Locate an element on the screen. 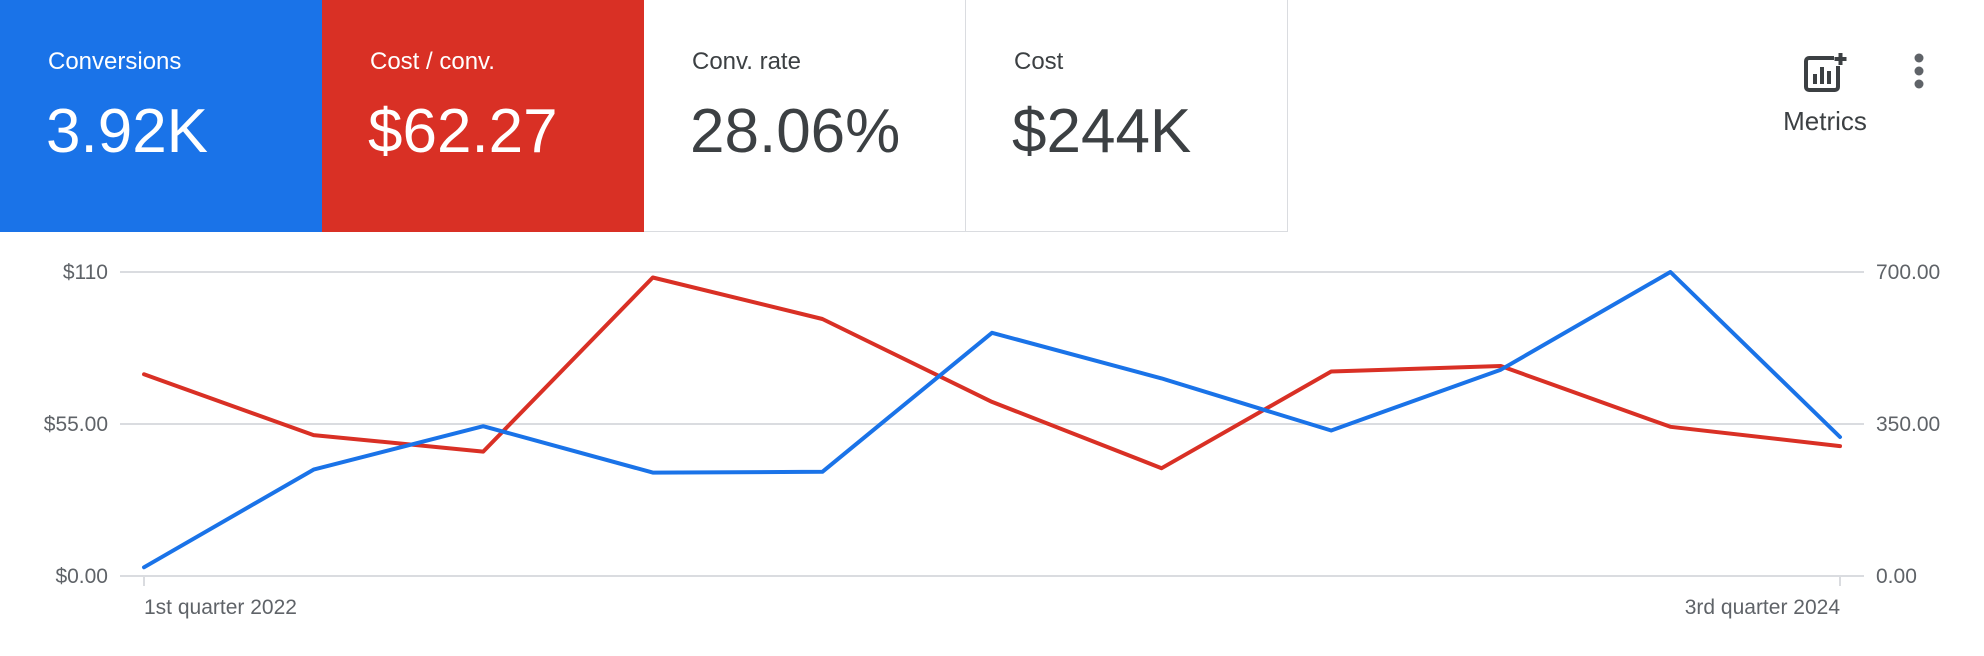  scorecard-conversions: Conversions 3.92K is located at coordinates (161, 116).